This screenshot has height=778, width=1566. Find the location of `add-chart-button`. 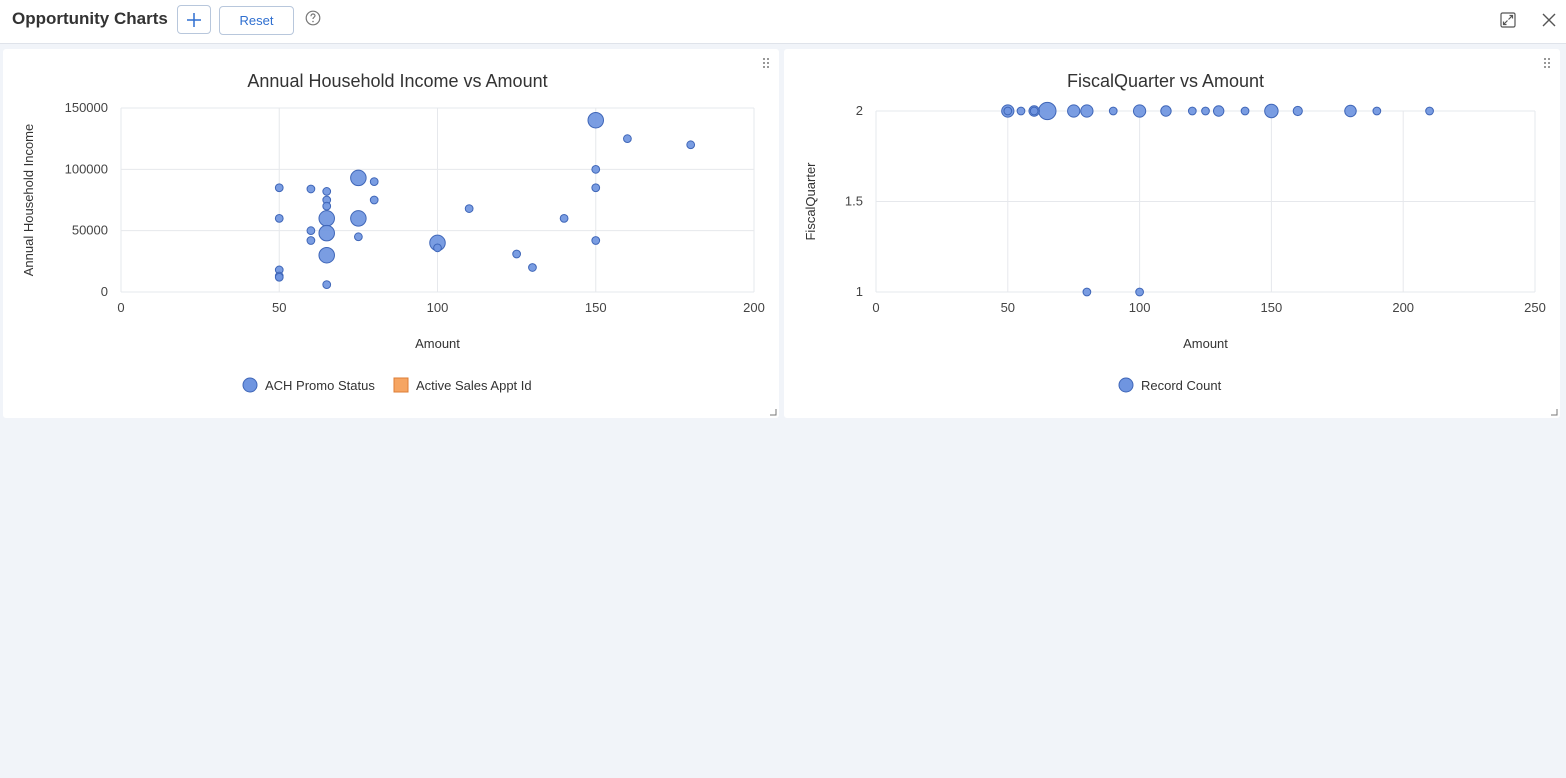

add-chart-button is located at coordinates (194, 19).